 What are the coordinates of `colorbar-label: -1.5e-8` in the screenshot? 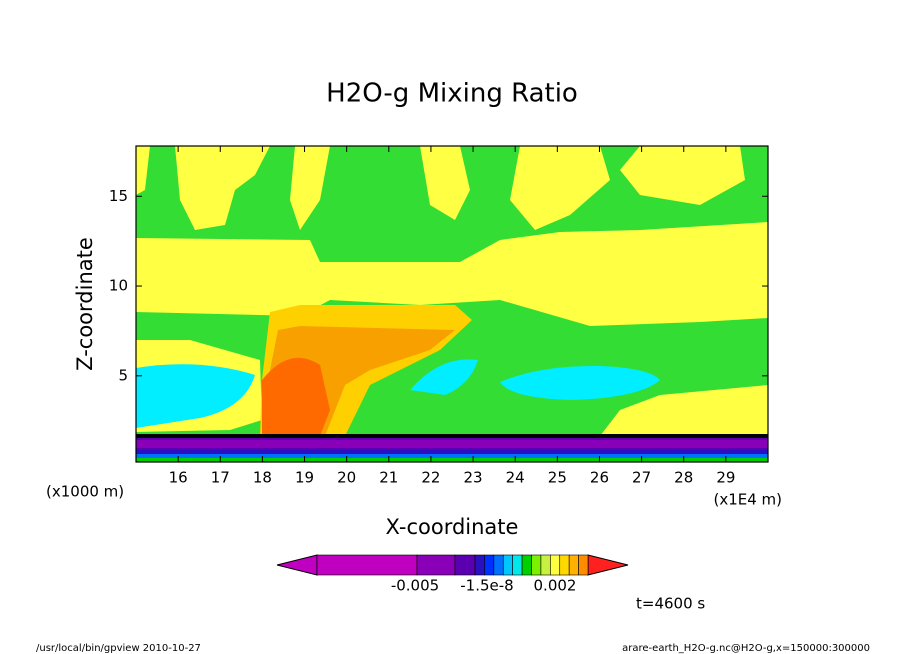 It's located at (486, 586).